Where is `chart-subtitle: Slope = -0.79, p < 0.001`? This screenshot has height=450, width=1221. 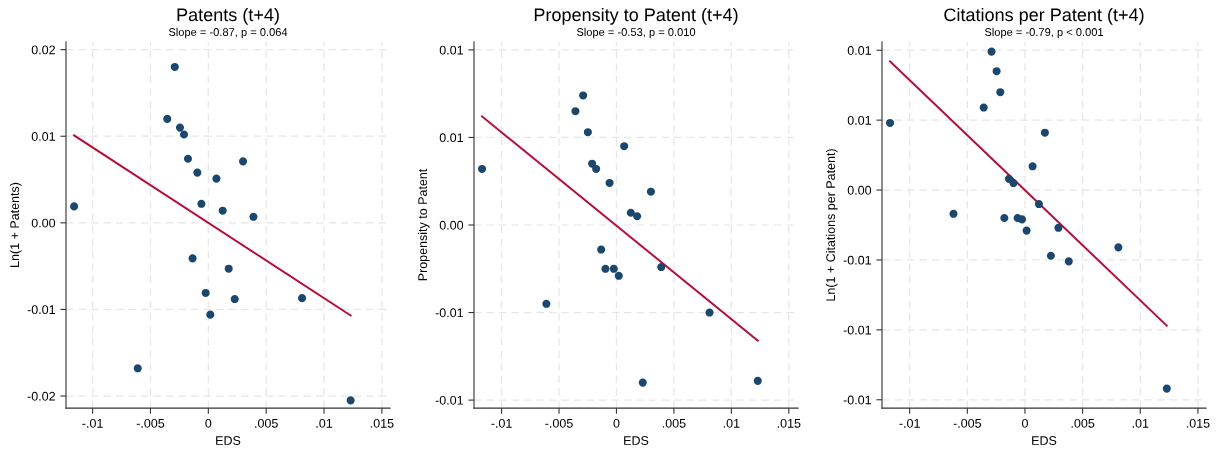 chart-subtitle: Slope = -0.79, p < 0.001 is located at coordinates (1044, 33).